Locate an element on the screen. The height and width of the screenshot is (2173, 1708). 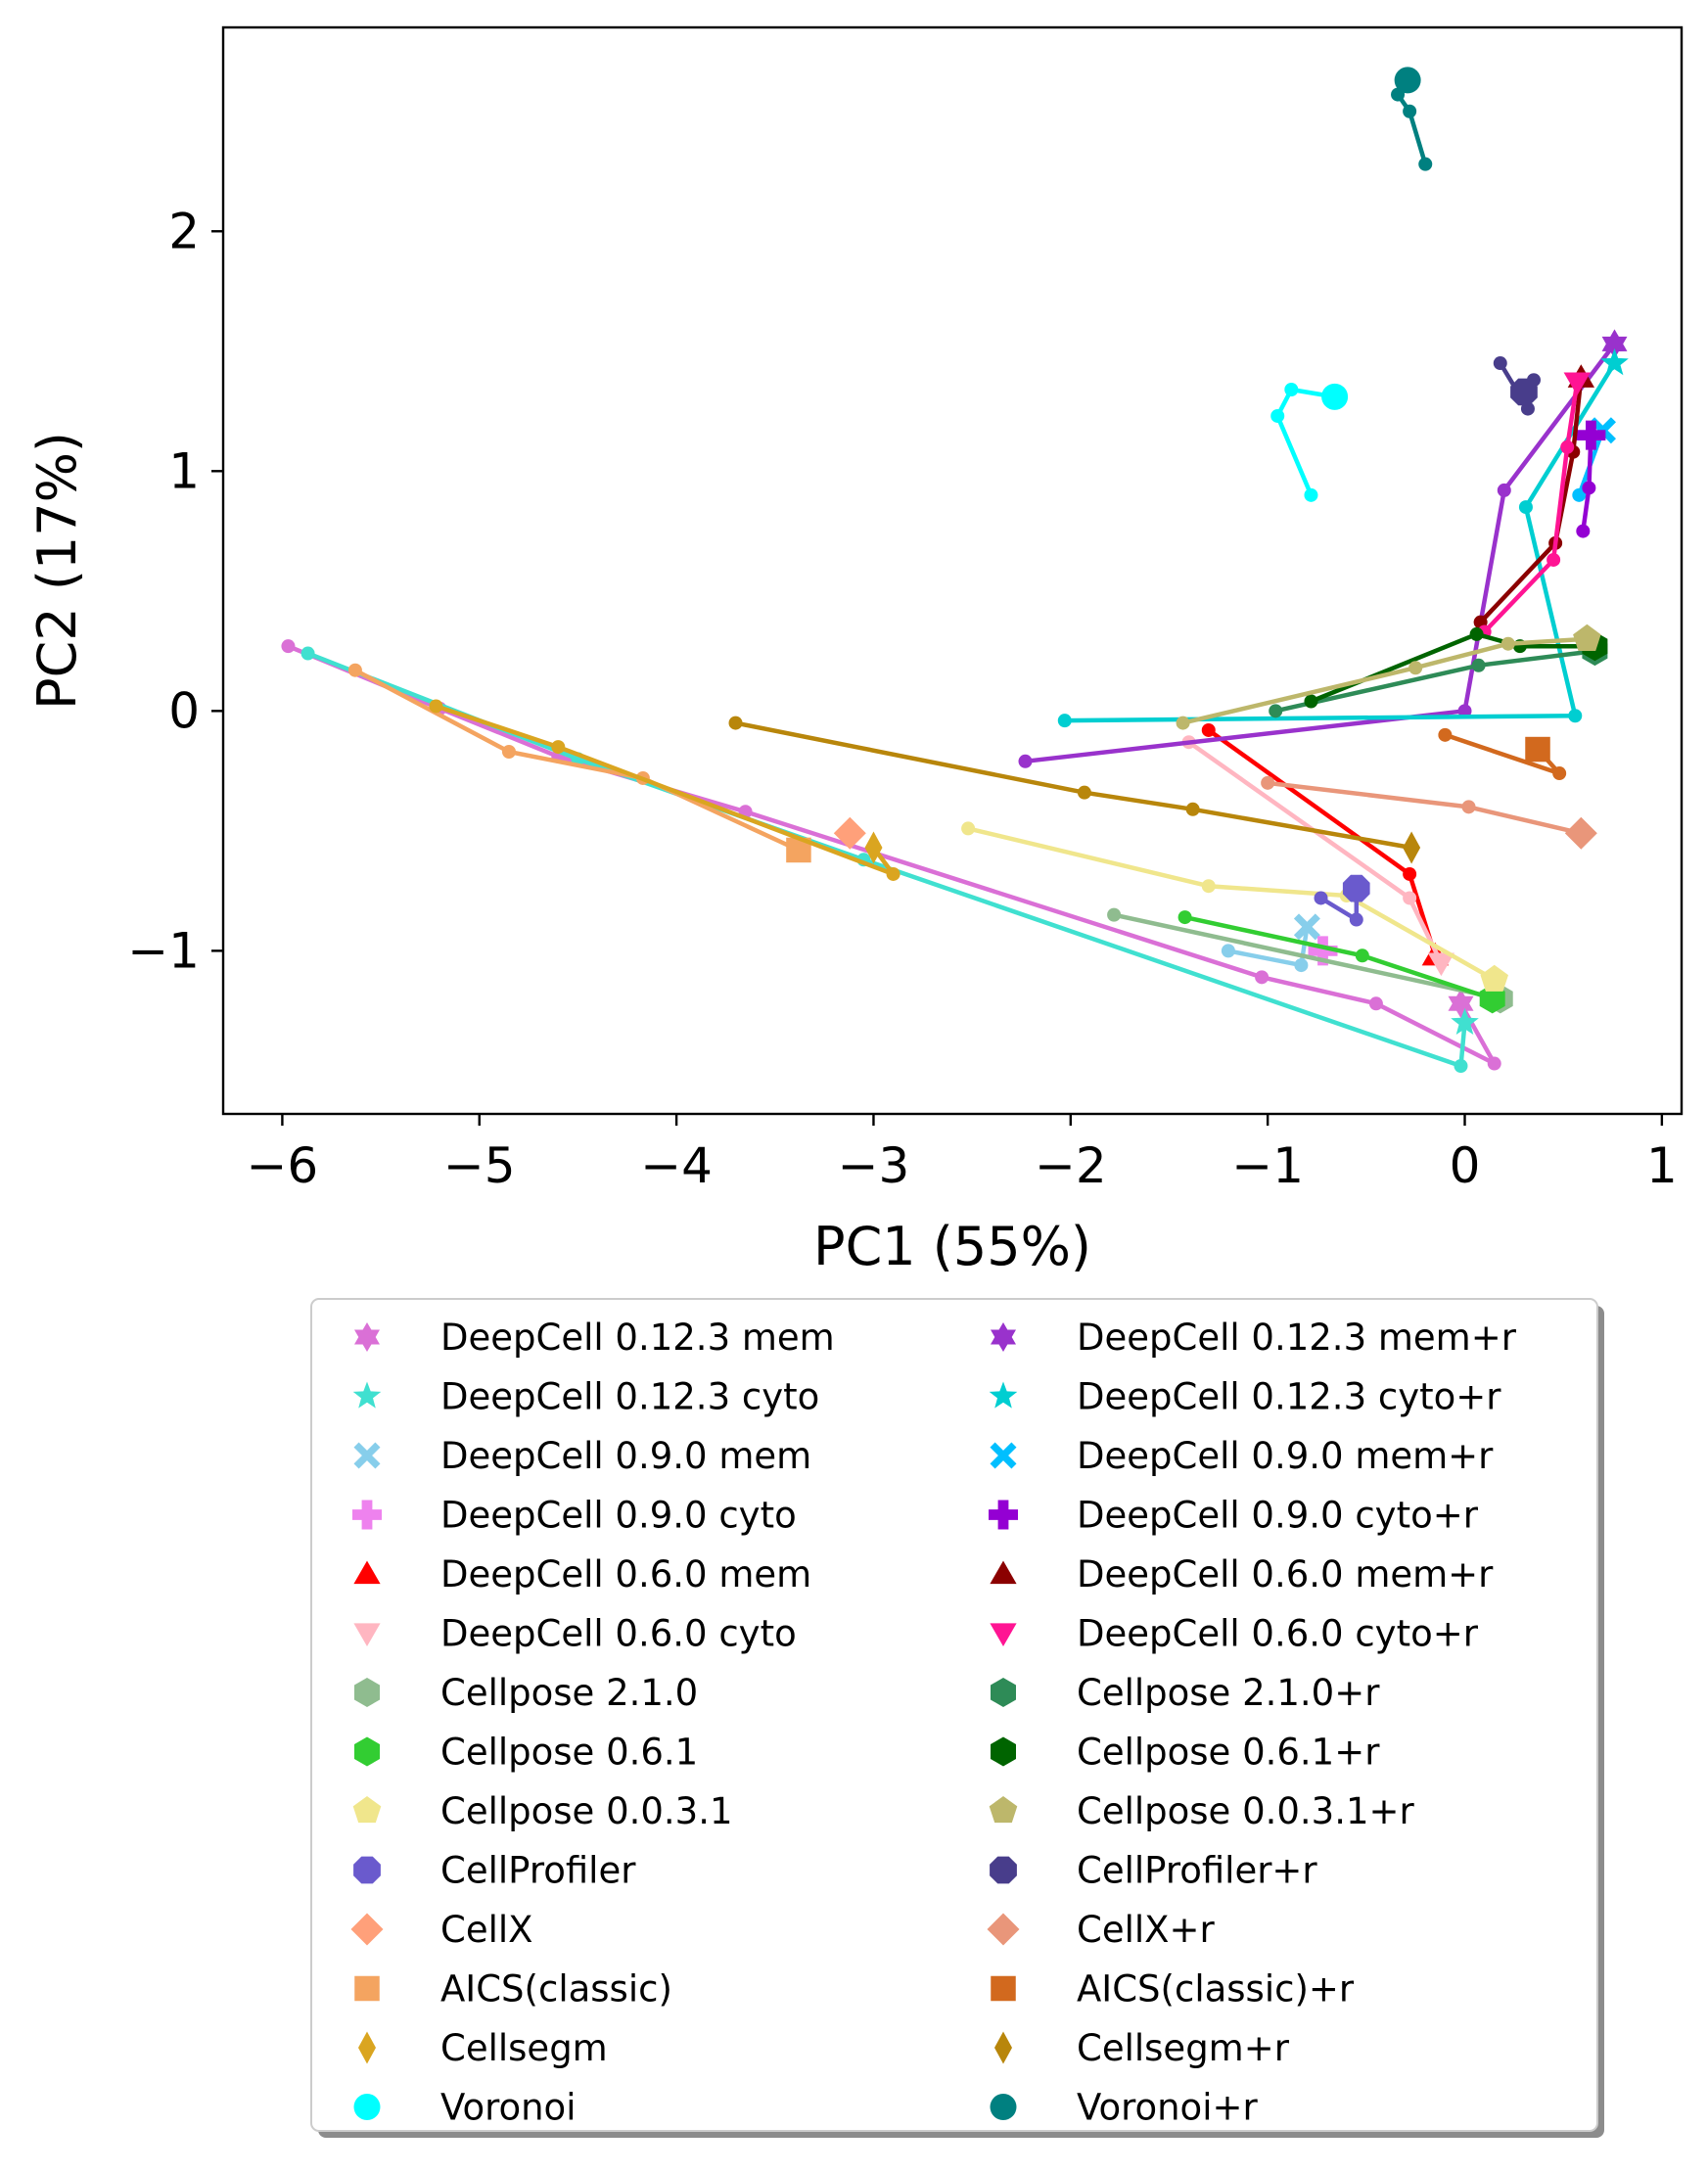
legend-label: DeepCell 0.9.0 mem+r is located at coordinates (1286, 1456).